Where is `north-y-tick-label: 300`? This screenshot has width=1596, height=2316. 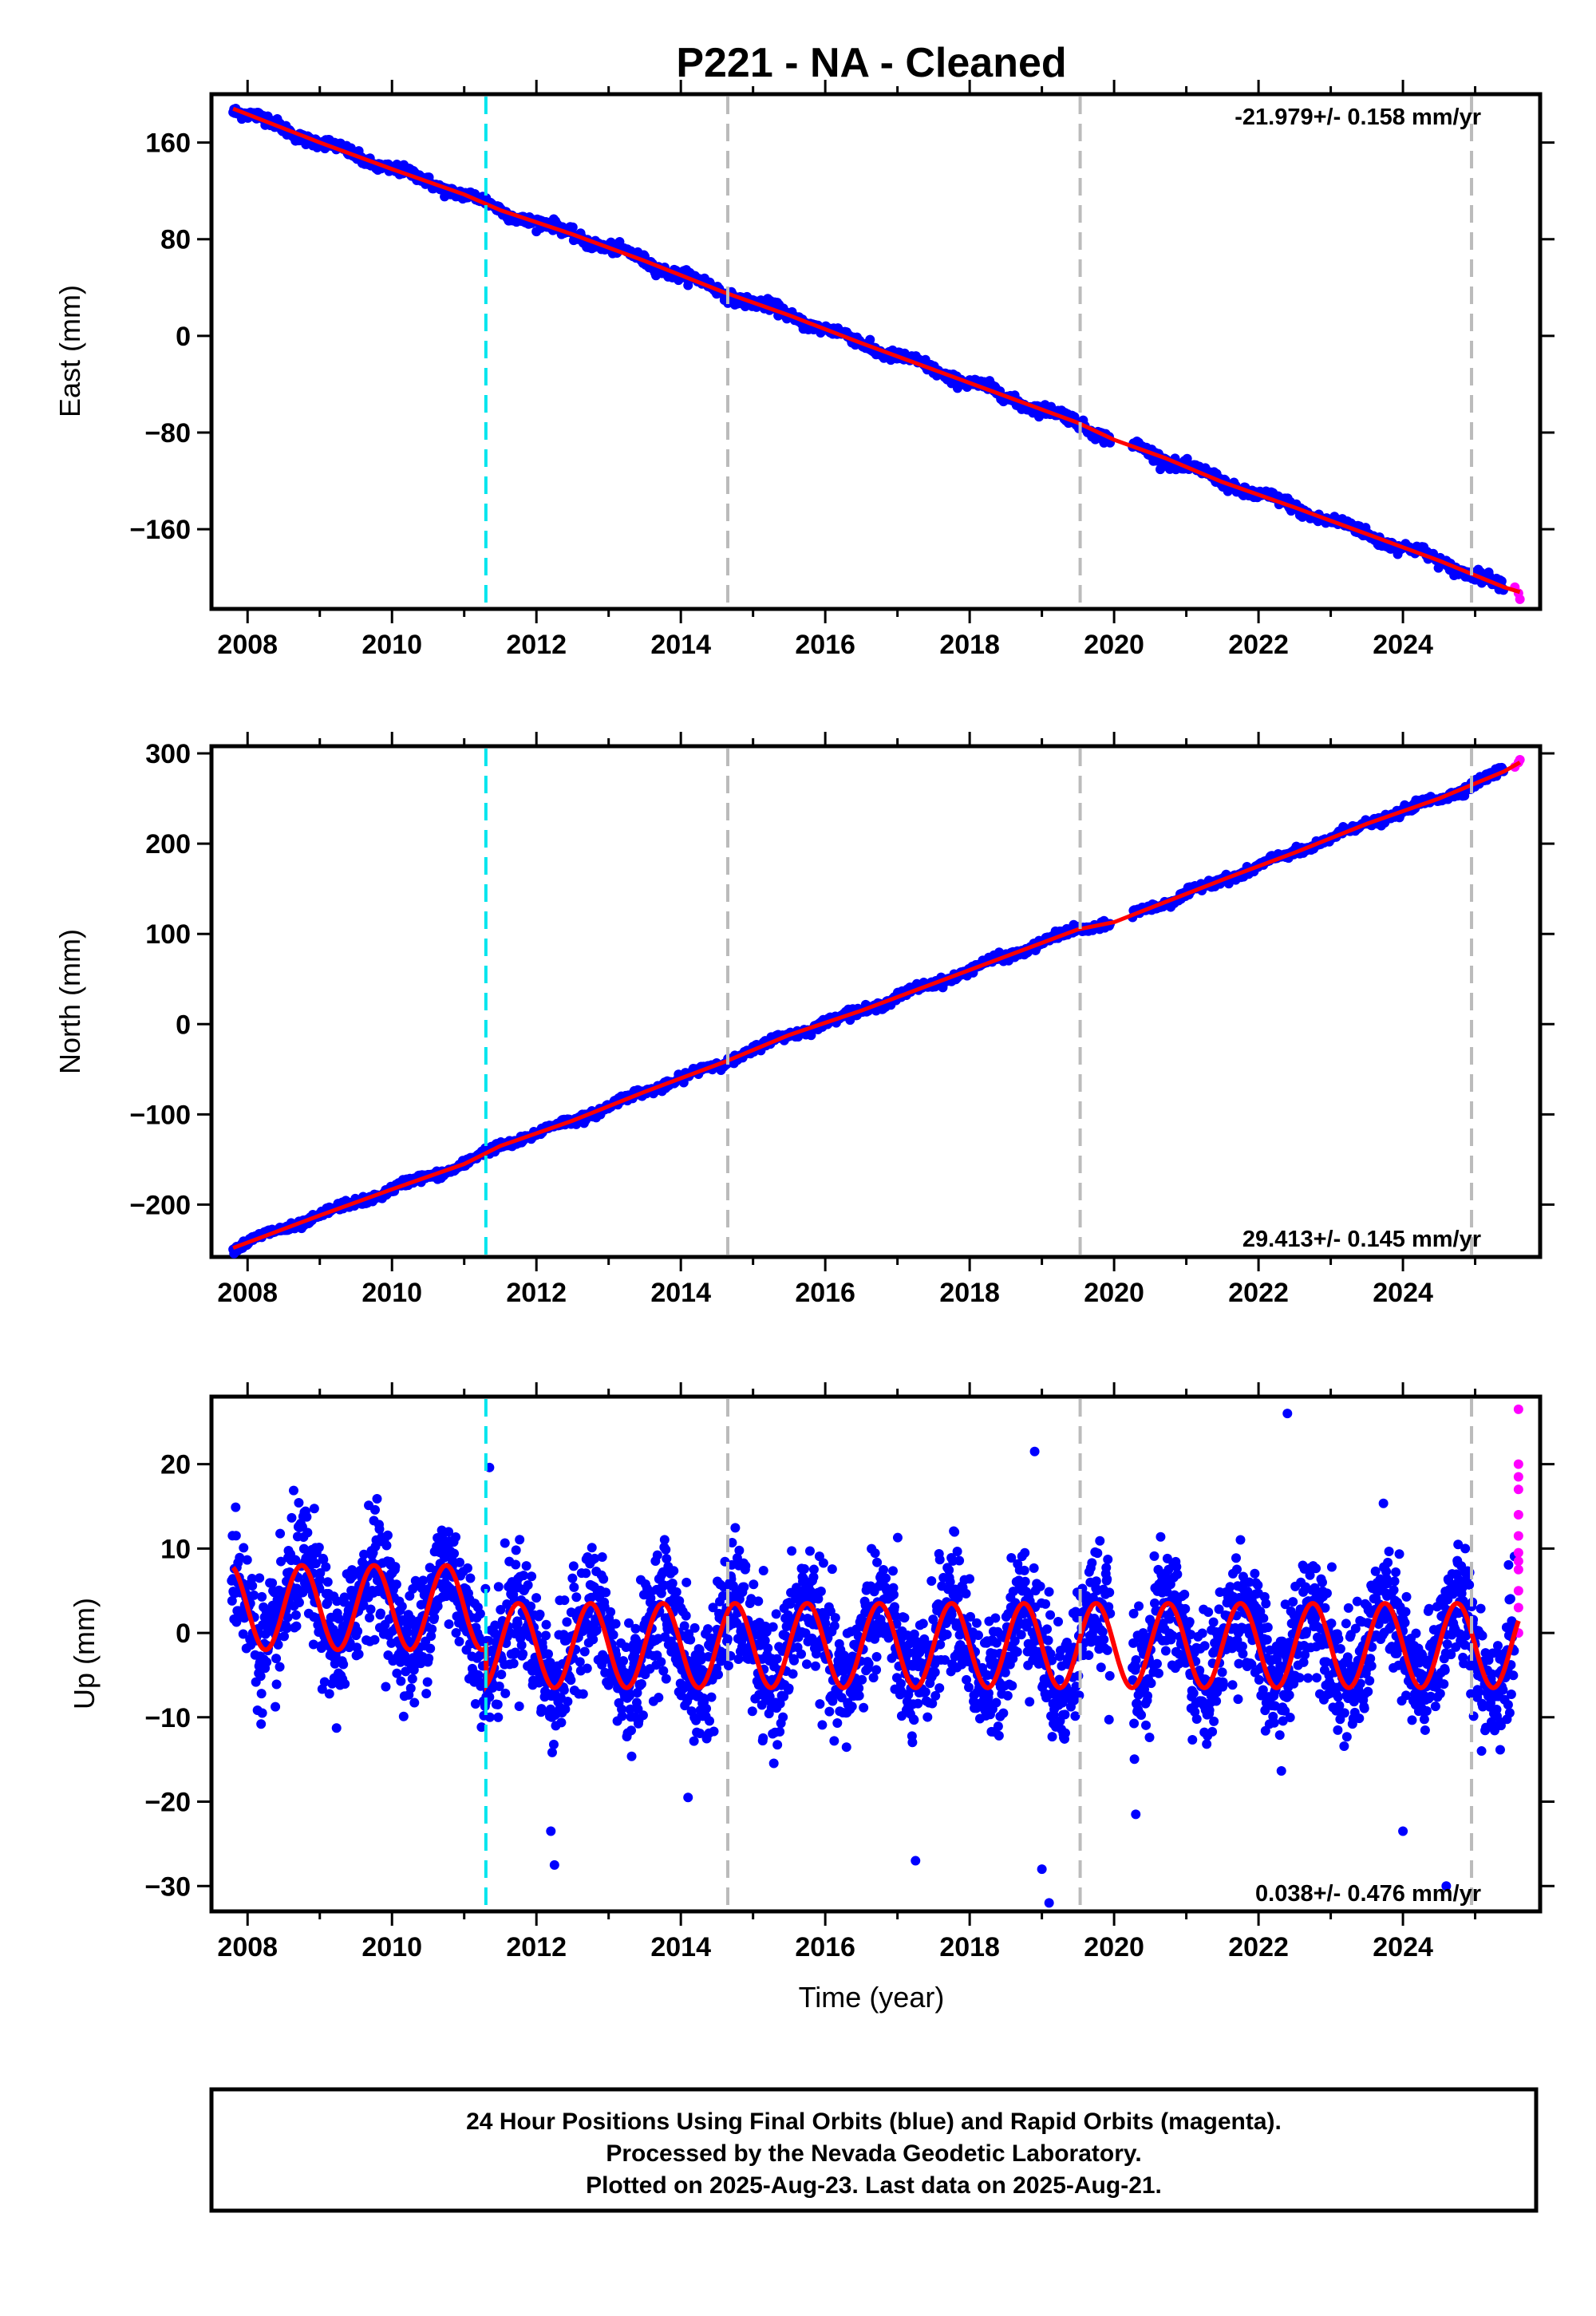 north-y-tick-label: 300 is located at coordinates (168, 754).